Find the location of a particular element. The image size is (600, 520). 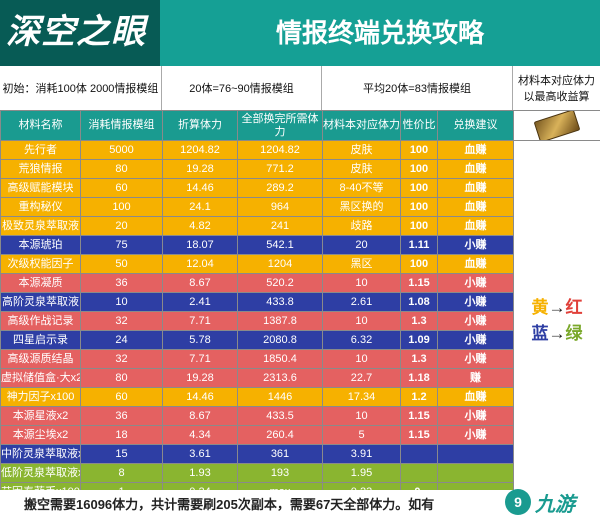

cell-total: 2080.8 is located at coordinates (280, 340).